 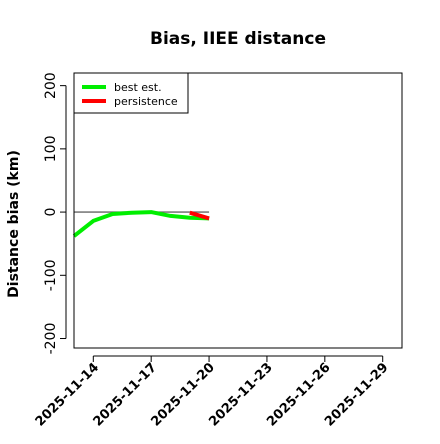 I want to click on series-line-best-est, so click(x=141, y=224).